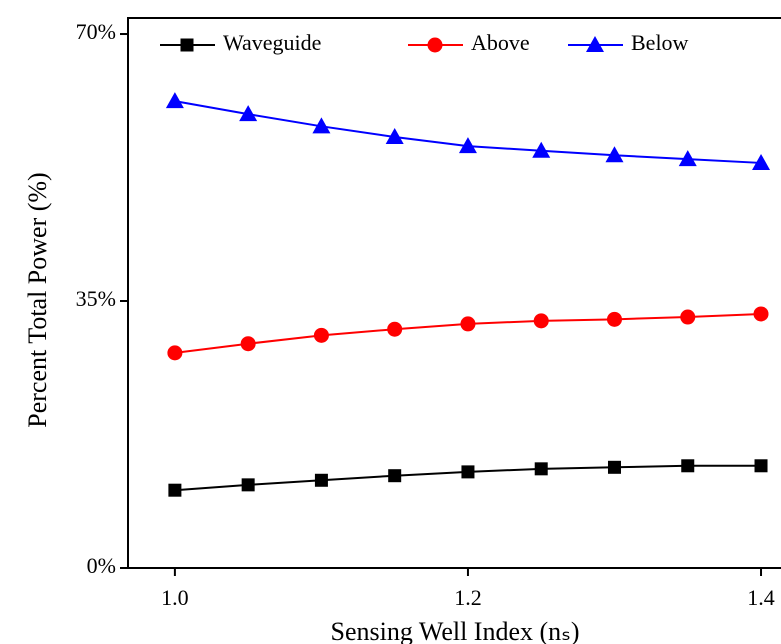 This screenshot has height=644, width=781. Describe the element at coordinates (175, 597) in the screenshot. I see `x-tick-label: 1.0` at that location.